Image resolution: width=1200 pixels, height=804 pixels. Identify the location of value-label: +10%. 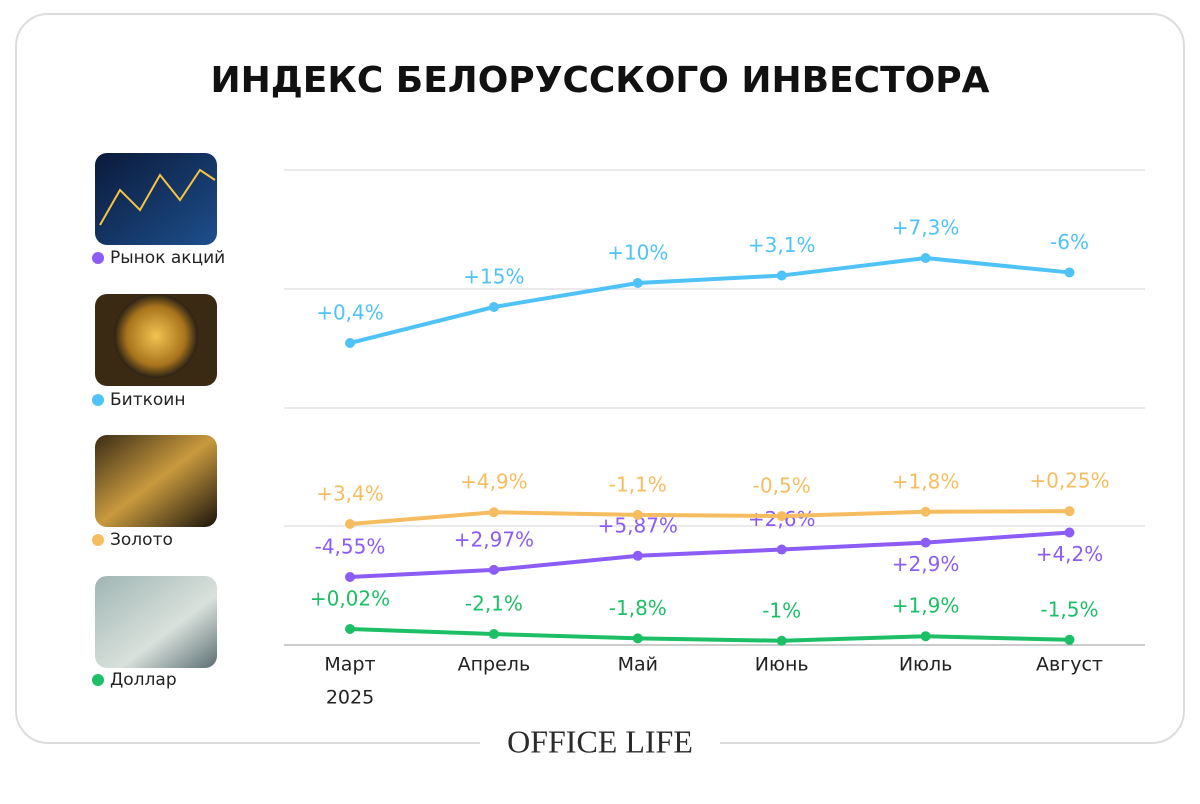
(637, 253).